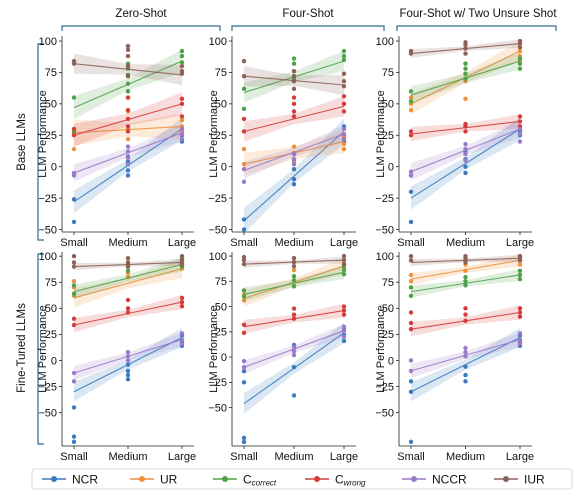 This screenshot has height=497, width=587. What do you see at coordinates (51, 335) in the screenshot?
I see `y-tick-label: 25` at bounding box center [51, 335].